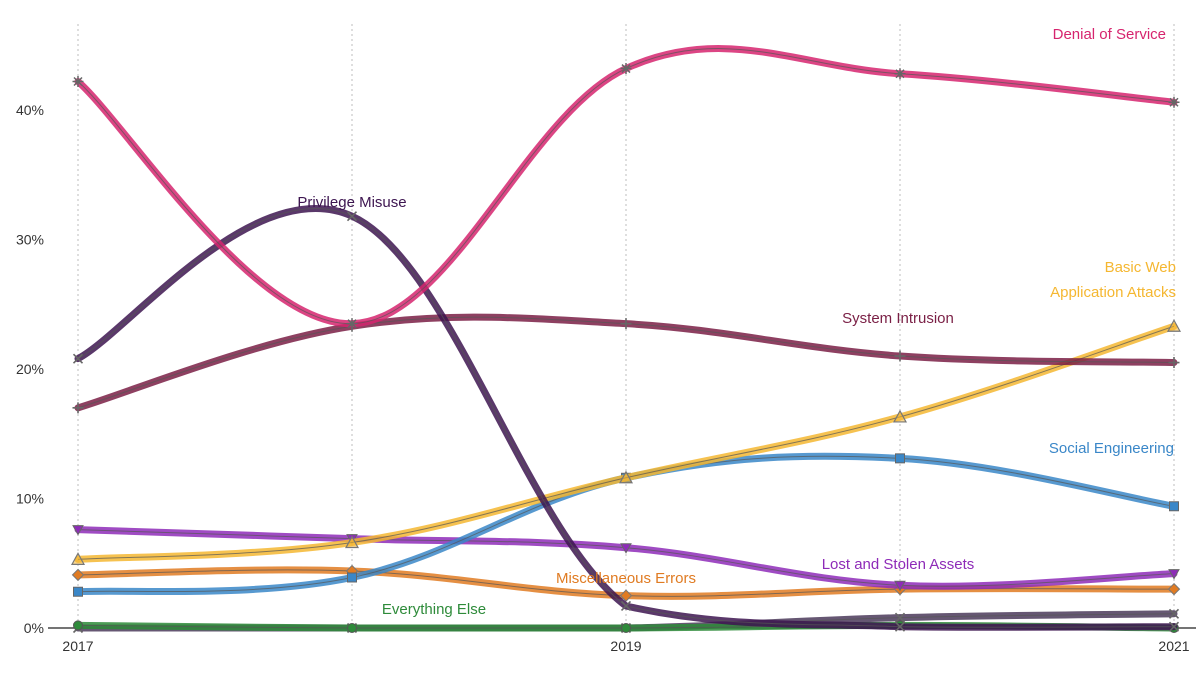  What do you see at coordinates (434, 609) in the screenshot?
I see `series-label: Everything Else` at bounding box center [434, 609].